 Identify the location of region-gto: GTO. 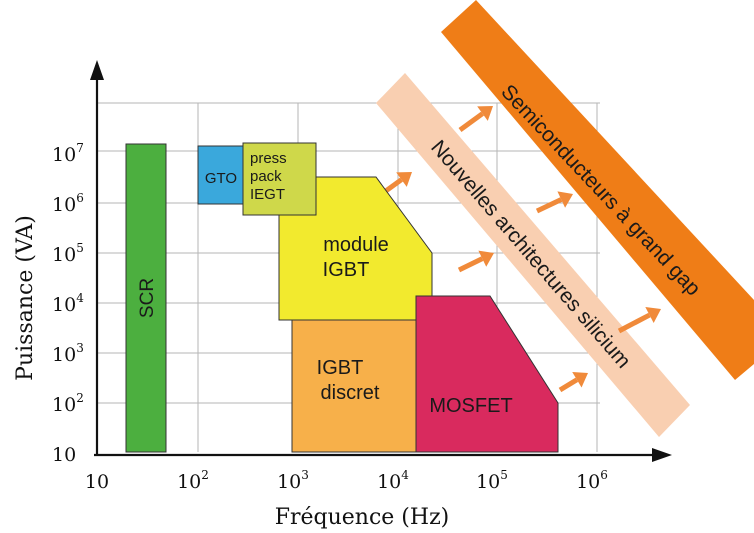
(221, 175).